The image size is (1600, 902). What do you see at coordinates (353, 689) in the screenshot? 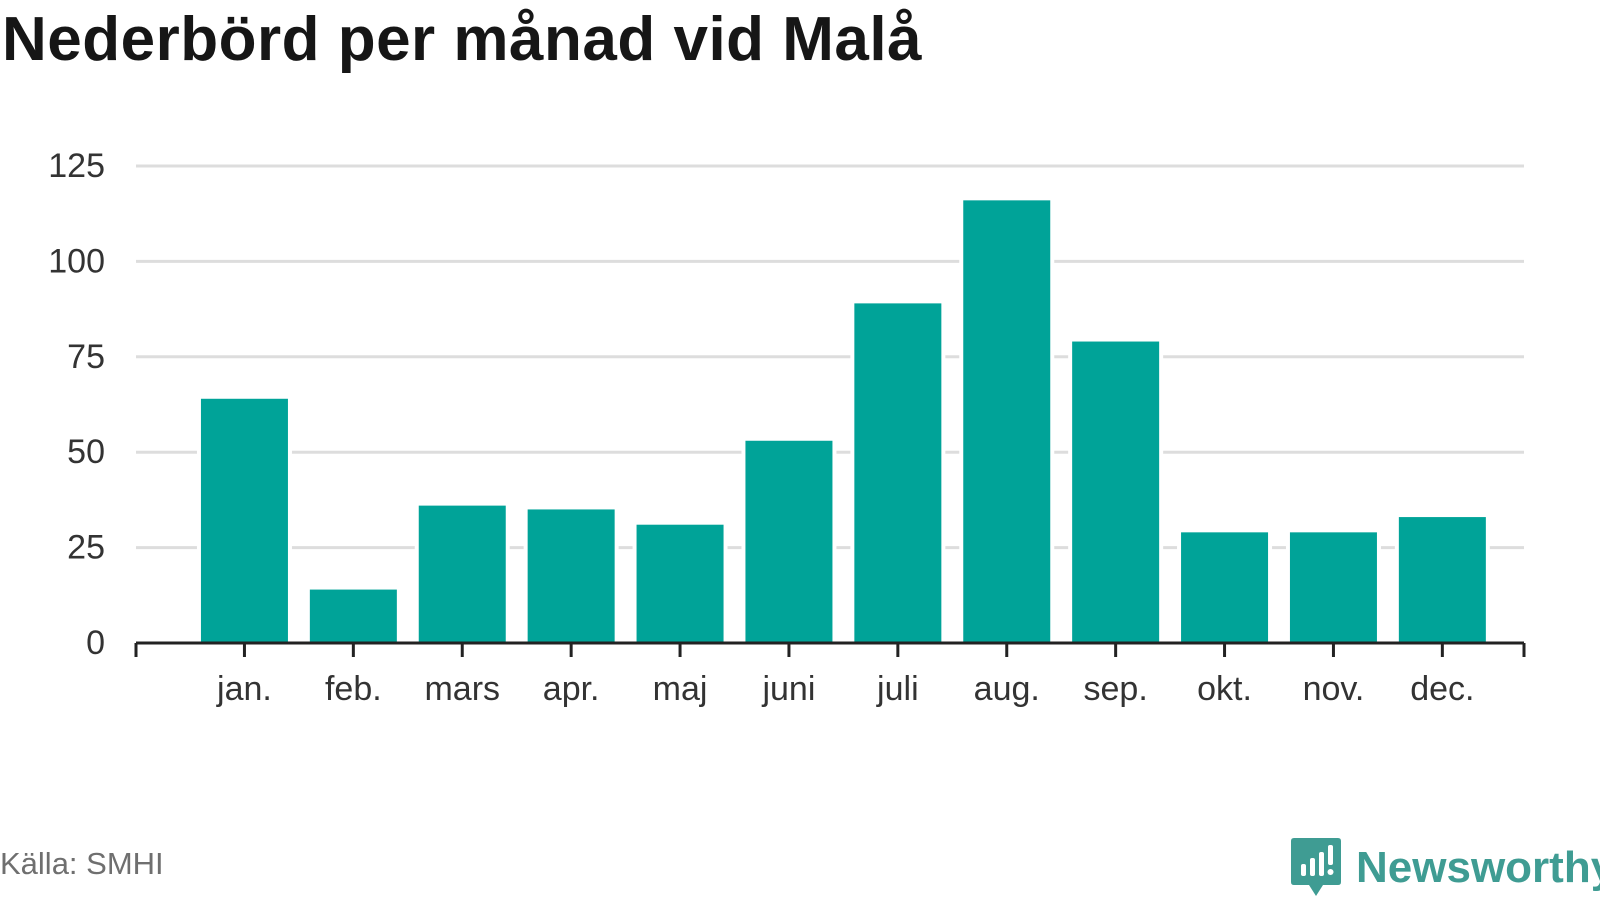
I see `x-tick-label: feb.` at bounding box center [353, 689].